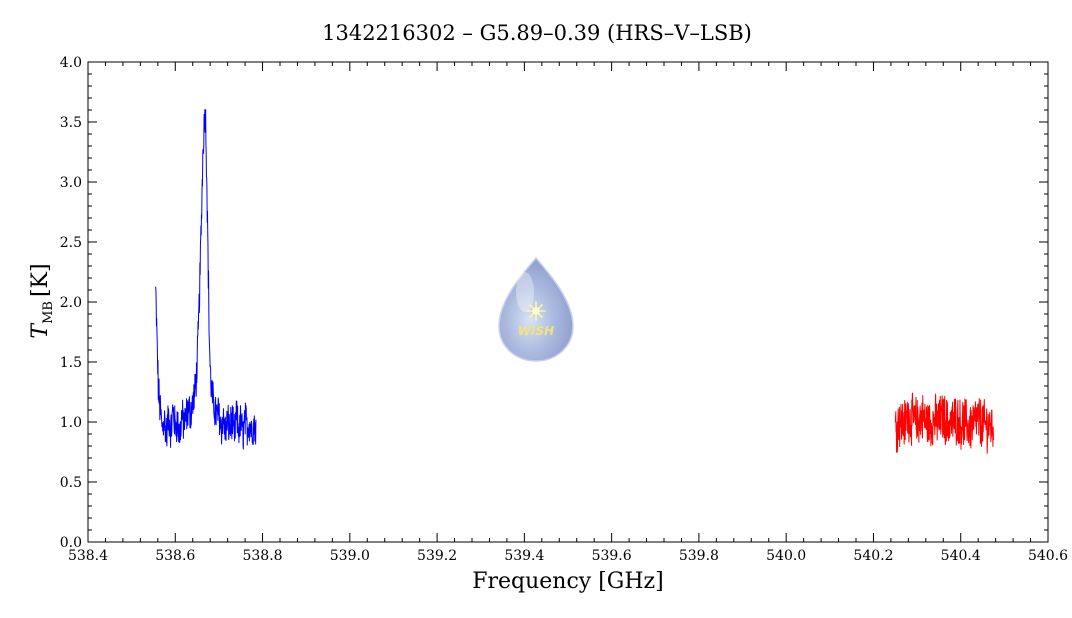  Describe the element at coordinates (350, 556) in the screenshot. I see `x-tick-label: 539.0` at that location.